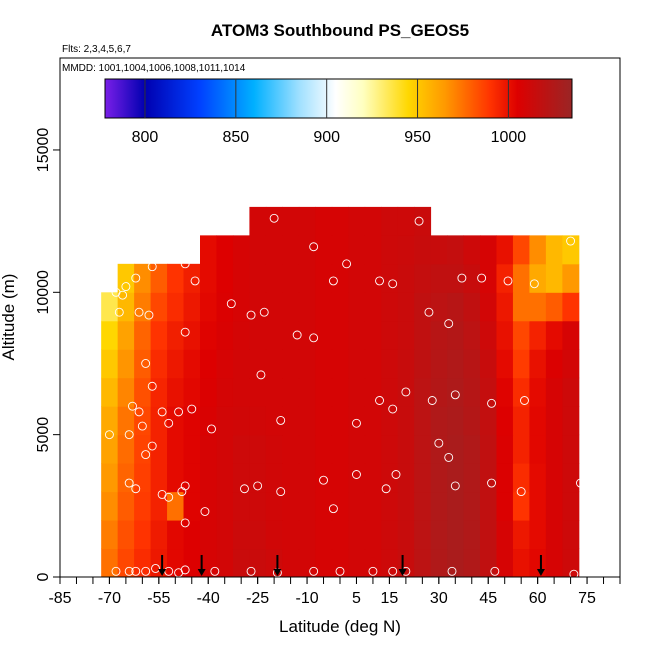 This screenshot has width=650, height=655. I want to click on x-tick-label: 75, so click(587, 598).